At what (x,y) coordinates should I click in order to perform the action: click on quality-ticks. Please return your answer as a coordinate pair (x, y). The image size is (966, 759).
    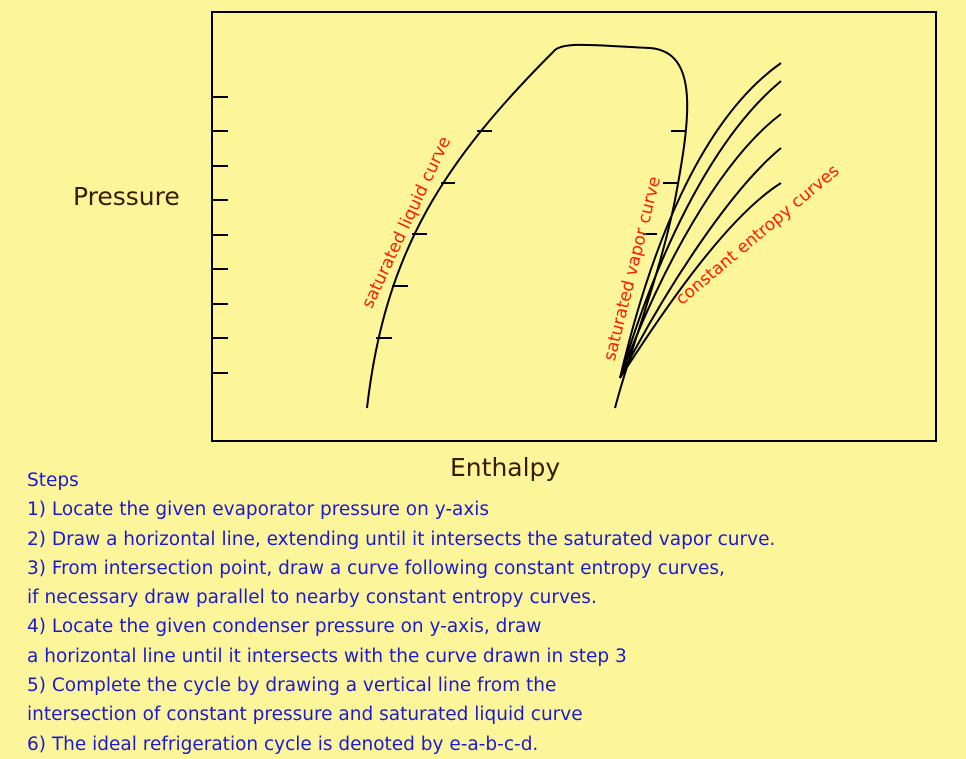
    Looking at the image, I should click on (531, 234).